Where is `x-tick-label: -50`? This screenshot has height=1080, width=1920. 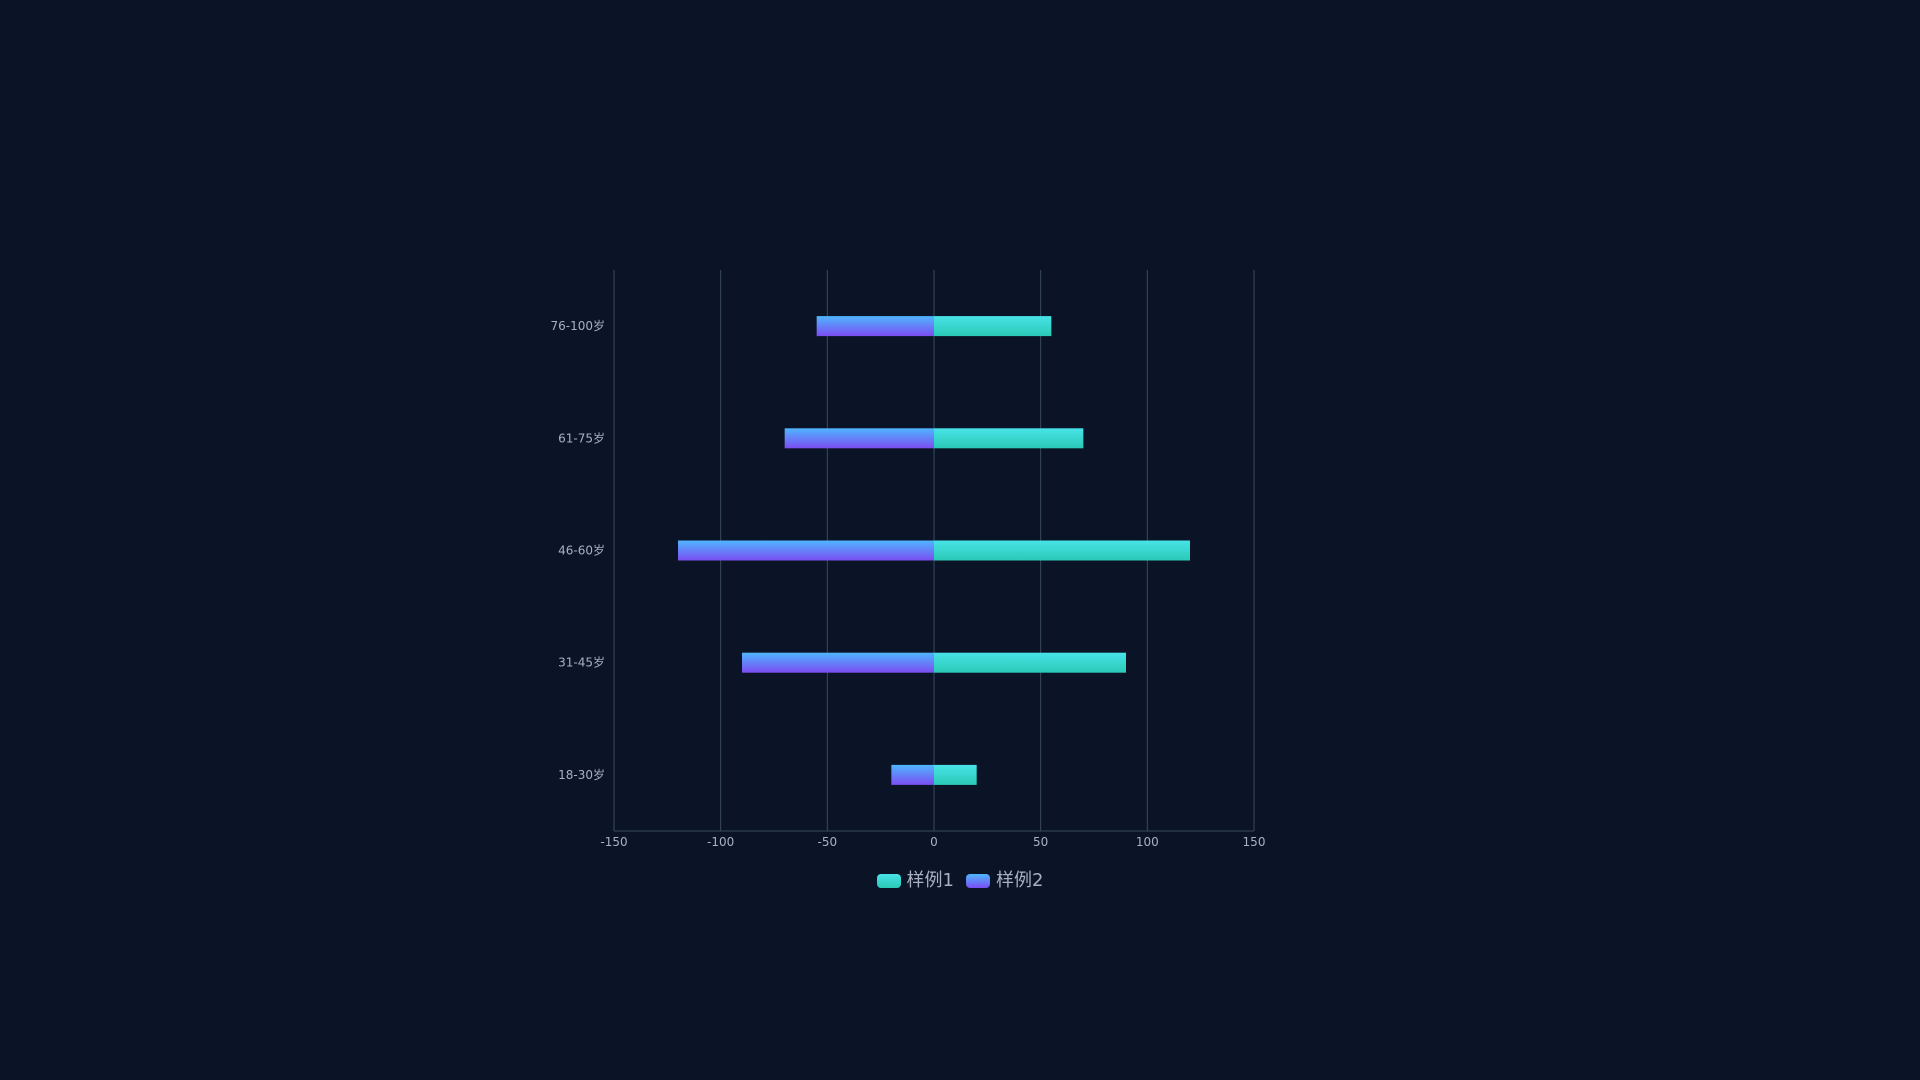 x-tick-label: -50 is located at coordinates (828, 842).